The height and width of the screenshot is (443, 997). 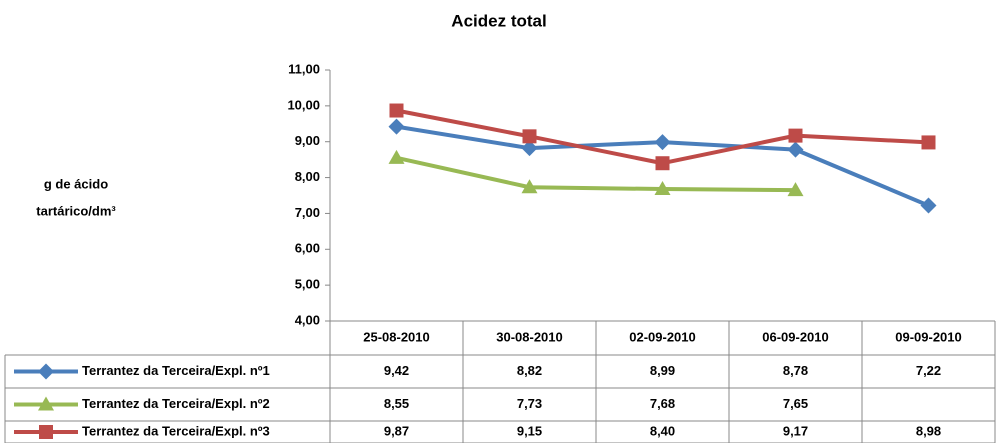 I want to click on data-label: 8,78, so click(x=795, y=370).